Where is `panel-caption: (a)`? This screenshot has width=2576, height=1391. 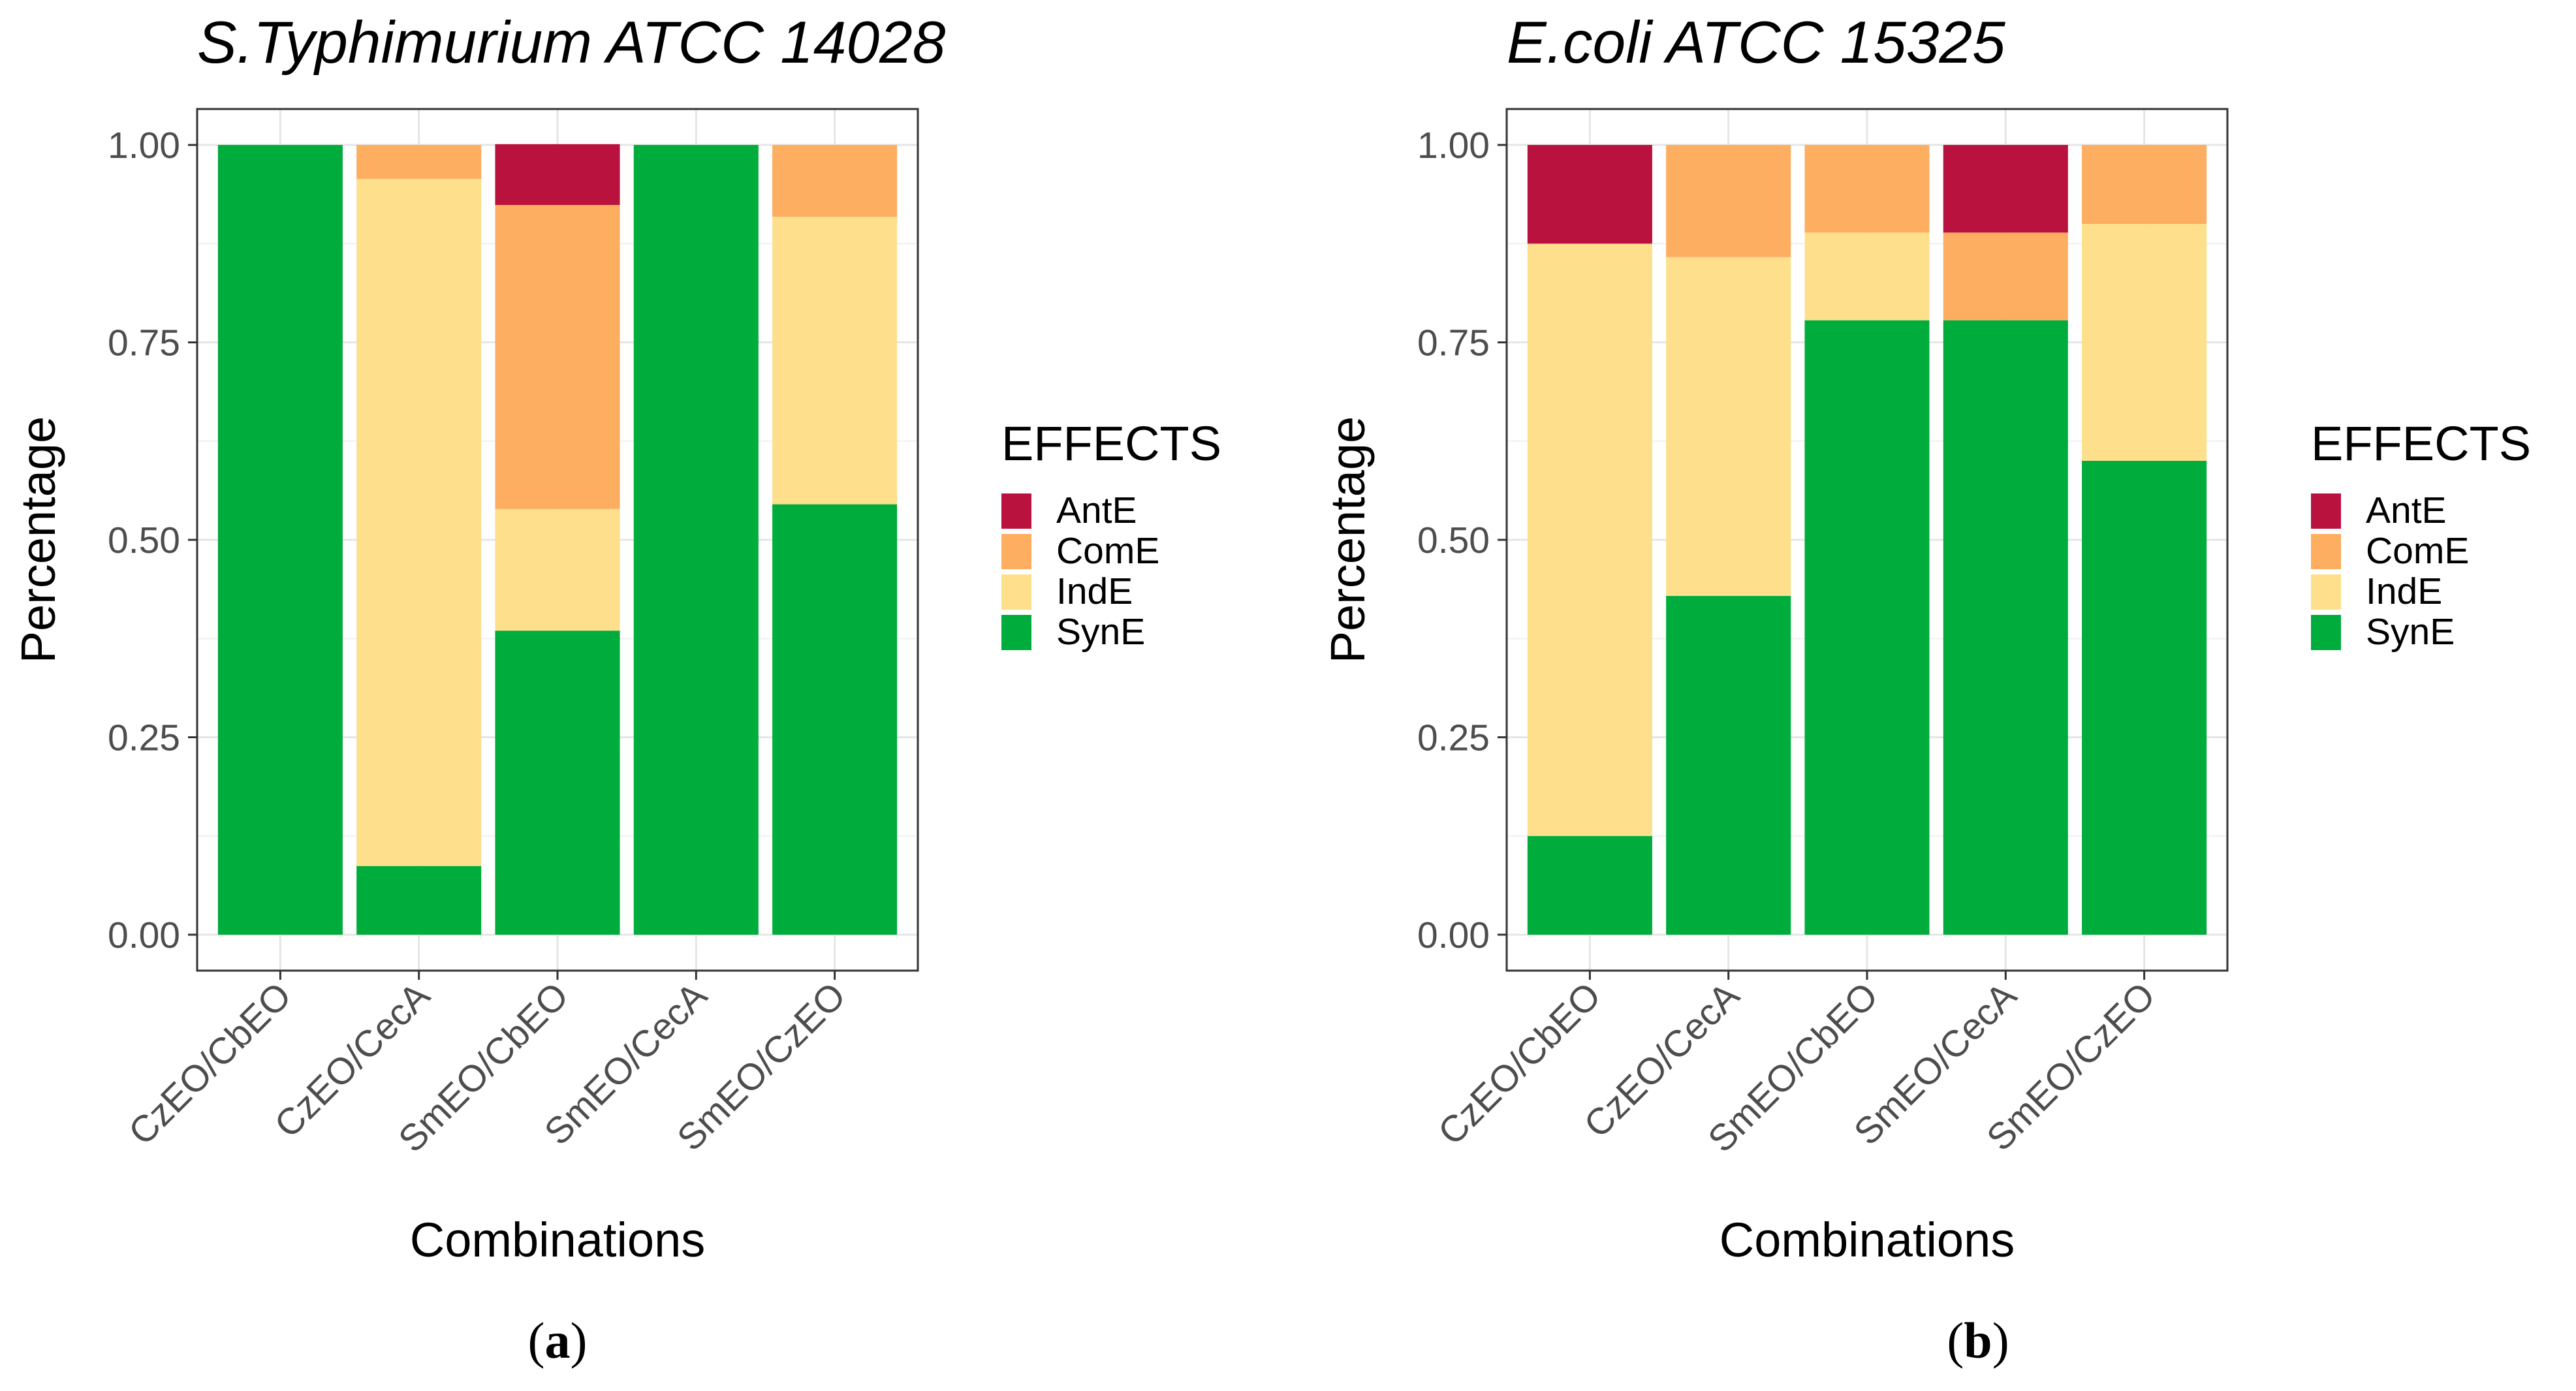 panel-caption: (a) is located at coordinates (558, 1340).